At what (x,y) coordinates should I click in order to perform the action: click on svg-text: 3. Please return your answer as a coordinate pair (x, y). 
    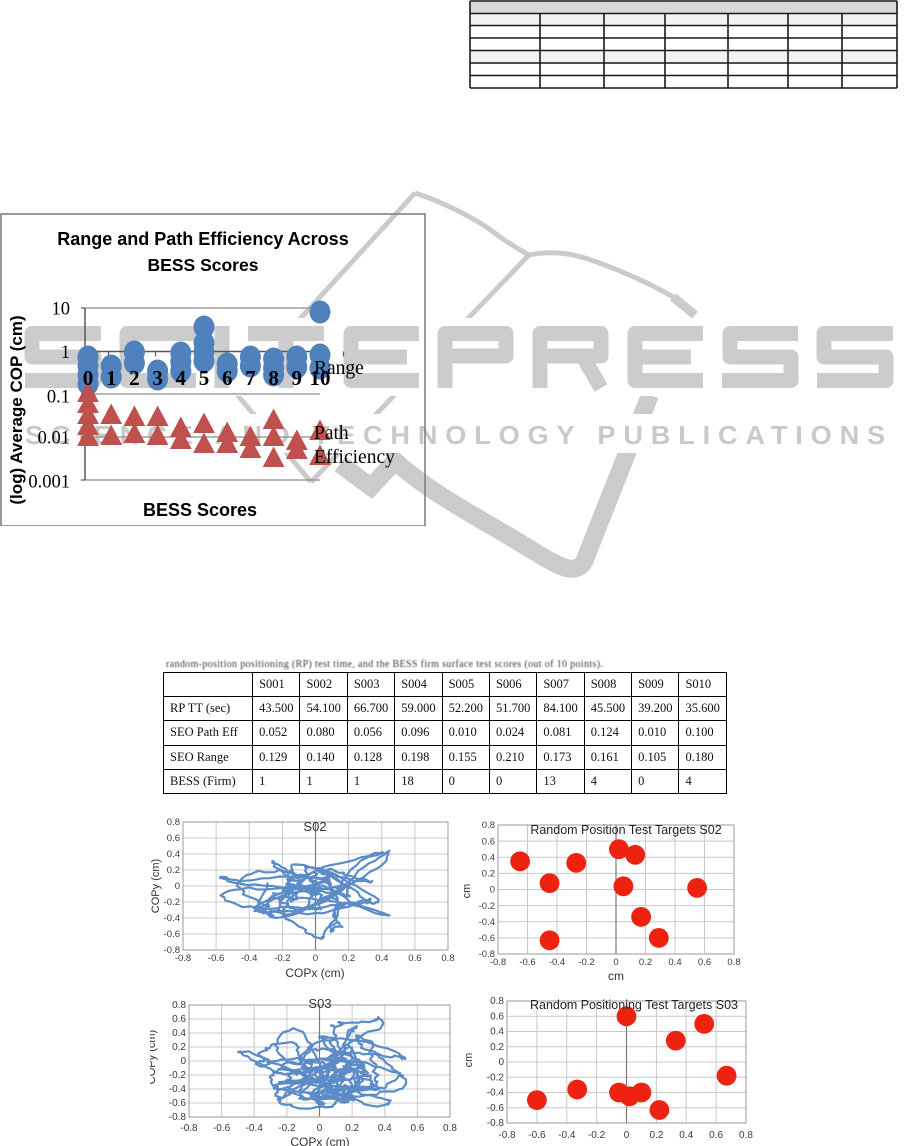
    Looking at the image, I should click on (157, 378).